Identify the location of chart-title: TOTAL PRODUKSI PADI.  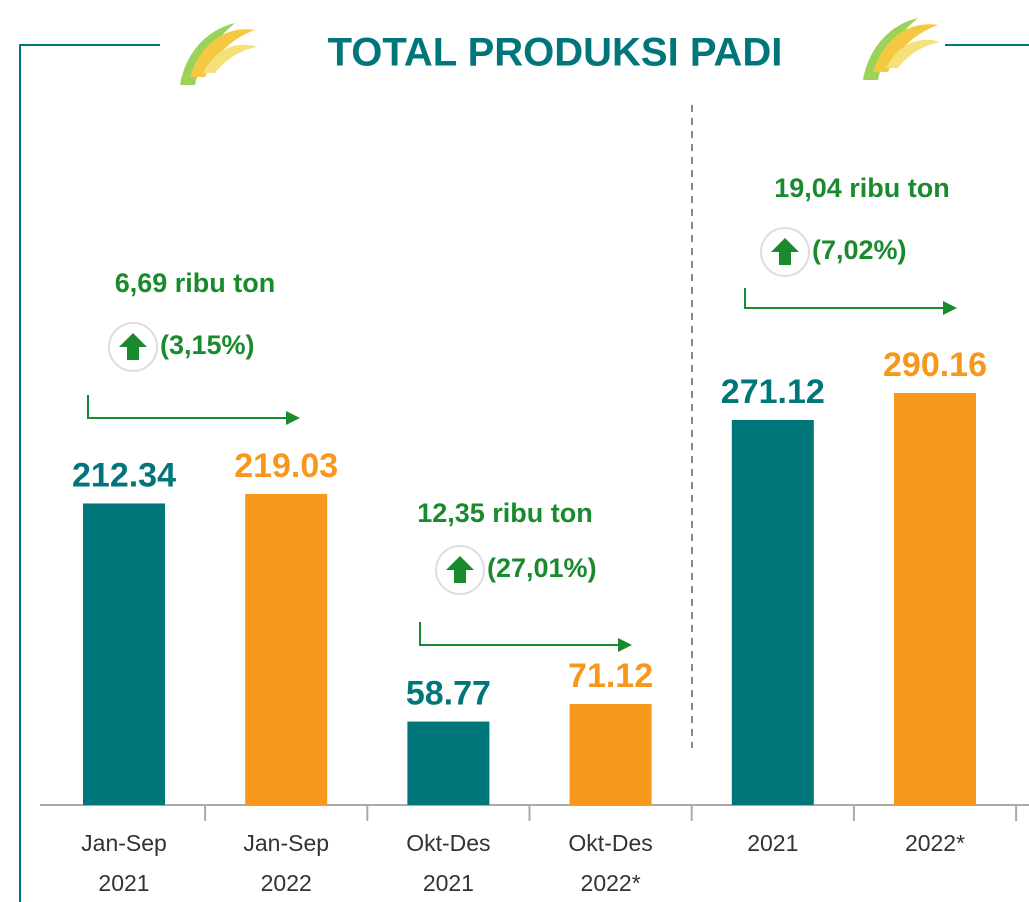
(555, 53).